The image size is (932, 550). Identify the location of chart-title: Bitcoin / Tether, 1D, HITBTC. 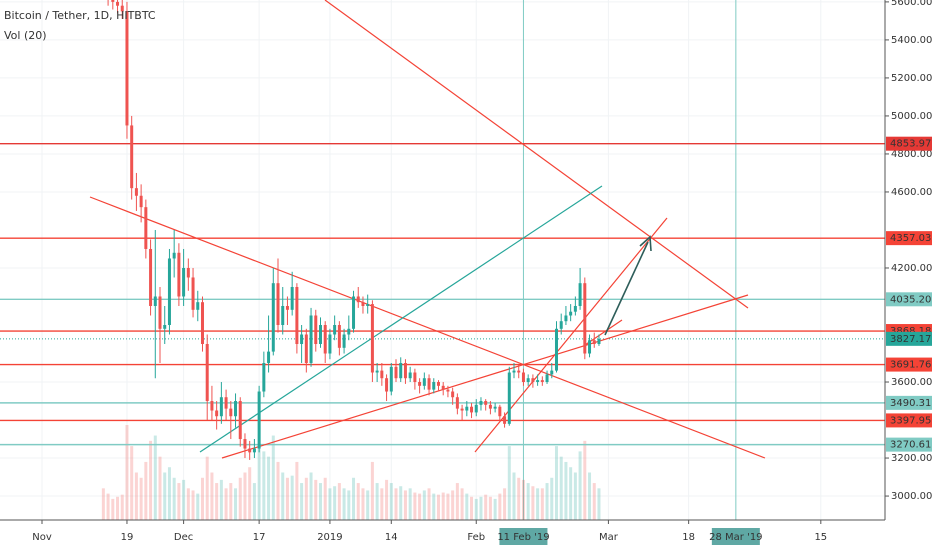
(80, 15).